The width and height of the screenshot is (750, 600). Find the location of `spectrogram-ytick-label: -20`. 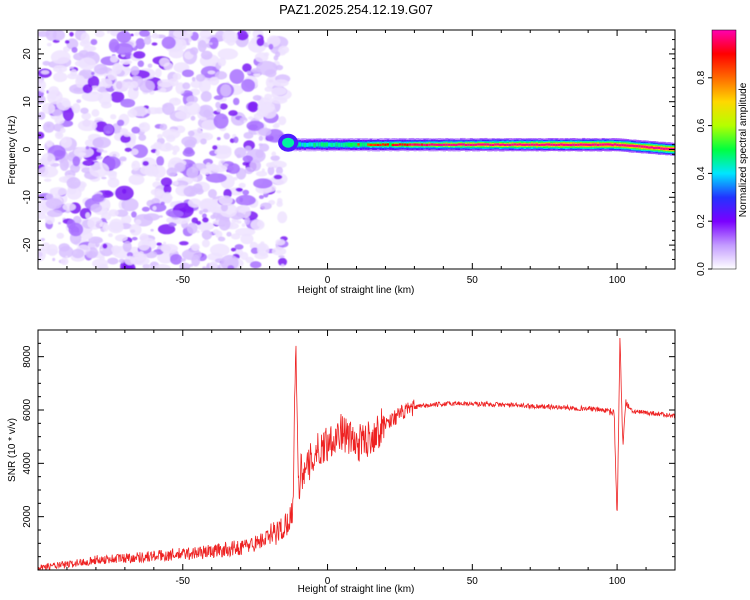

spectrogram-ytick-label: -20 is located at coordinates (27, 244).